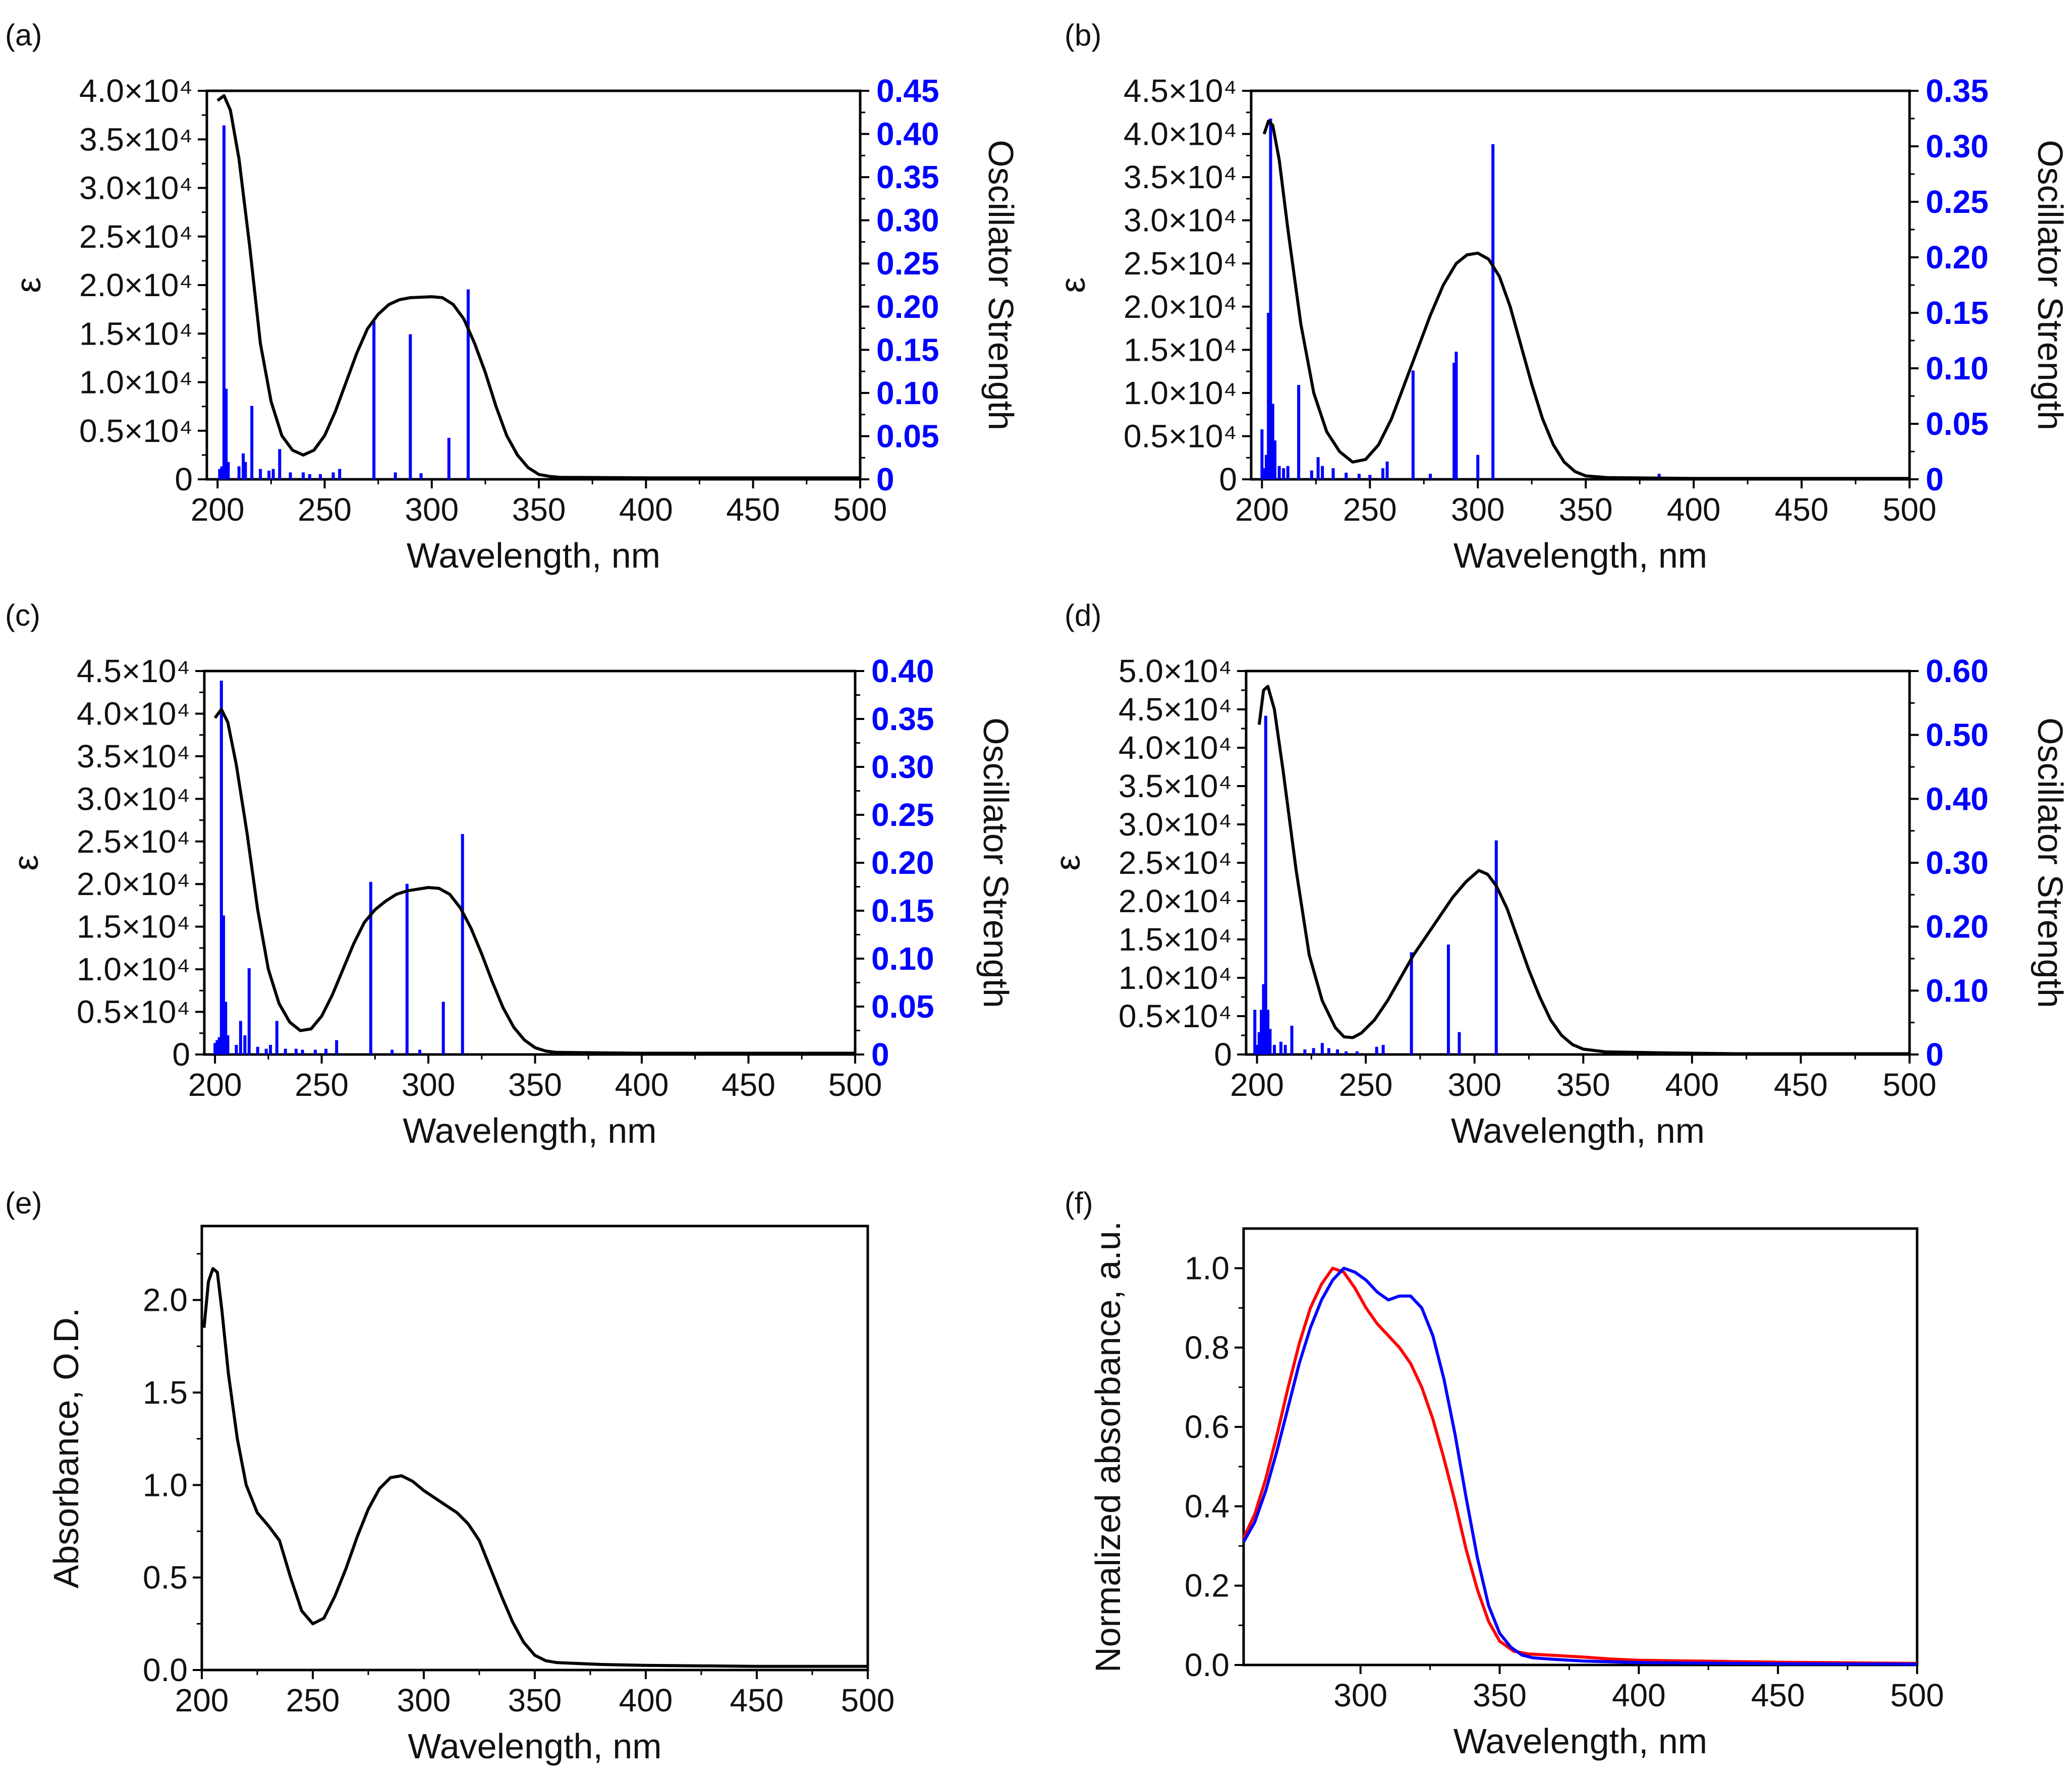 The image size is (2072, 1779). What do you see at coordinates (1180, 393) in the screenshot?
I see `y-tick-label: 1.0×10⁴` at bounding box center [1180, 393].